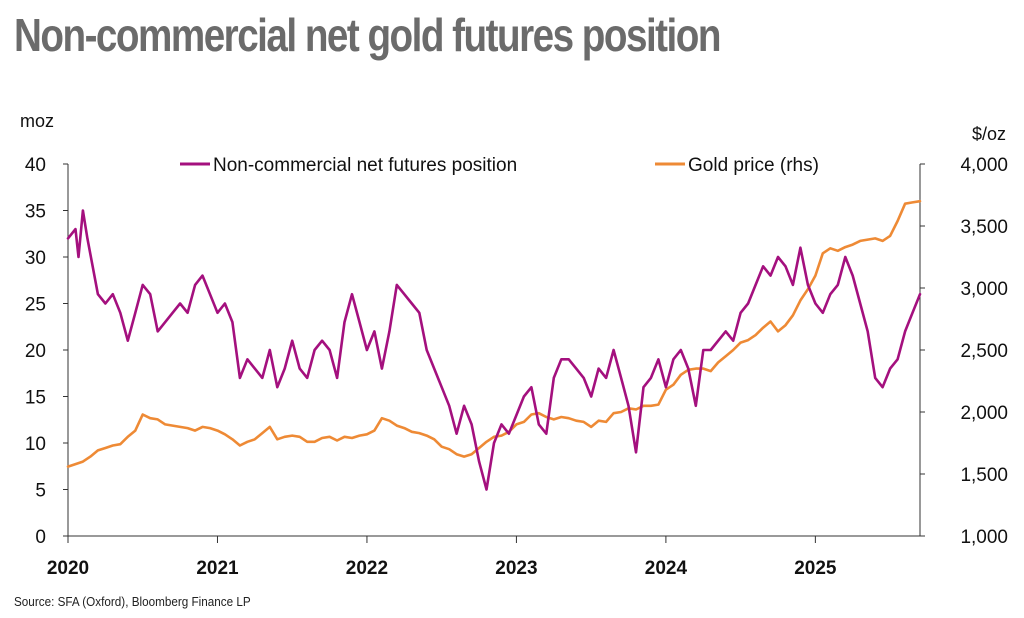 The width and height of the screenshot is (1024, 618). I want to click on x-tick-label: 2024, so click(666, 568).